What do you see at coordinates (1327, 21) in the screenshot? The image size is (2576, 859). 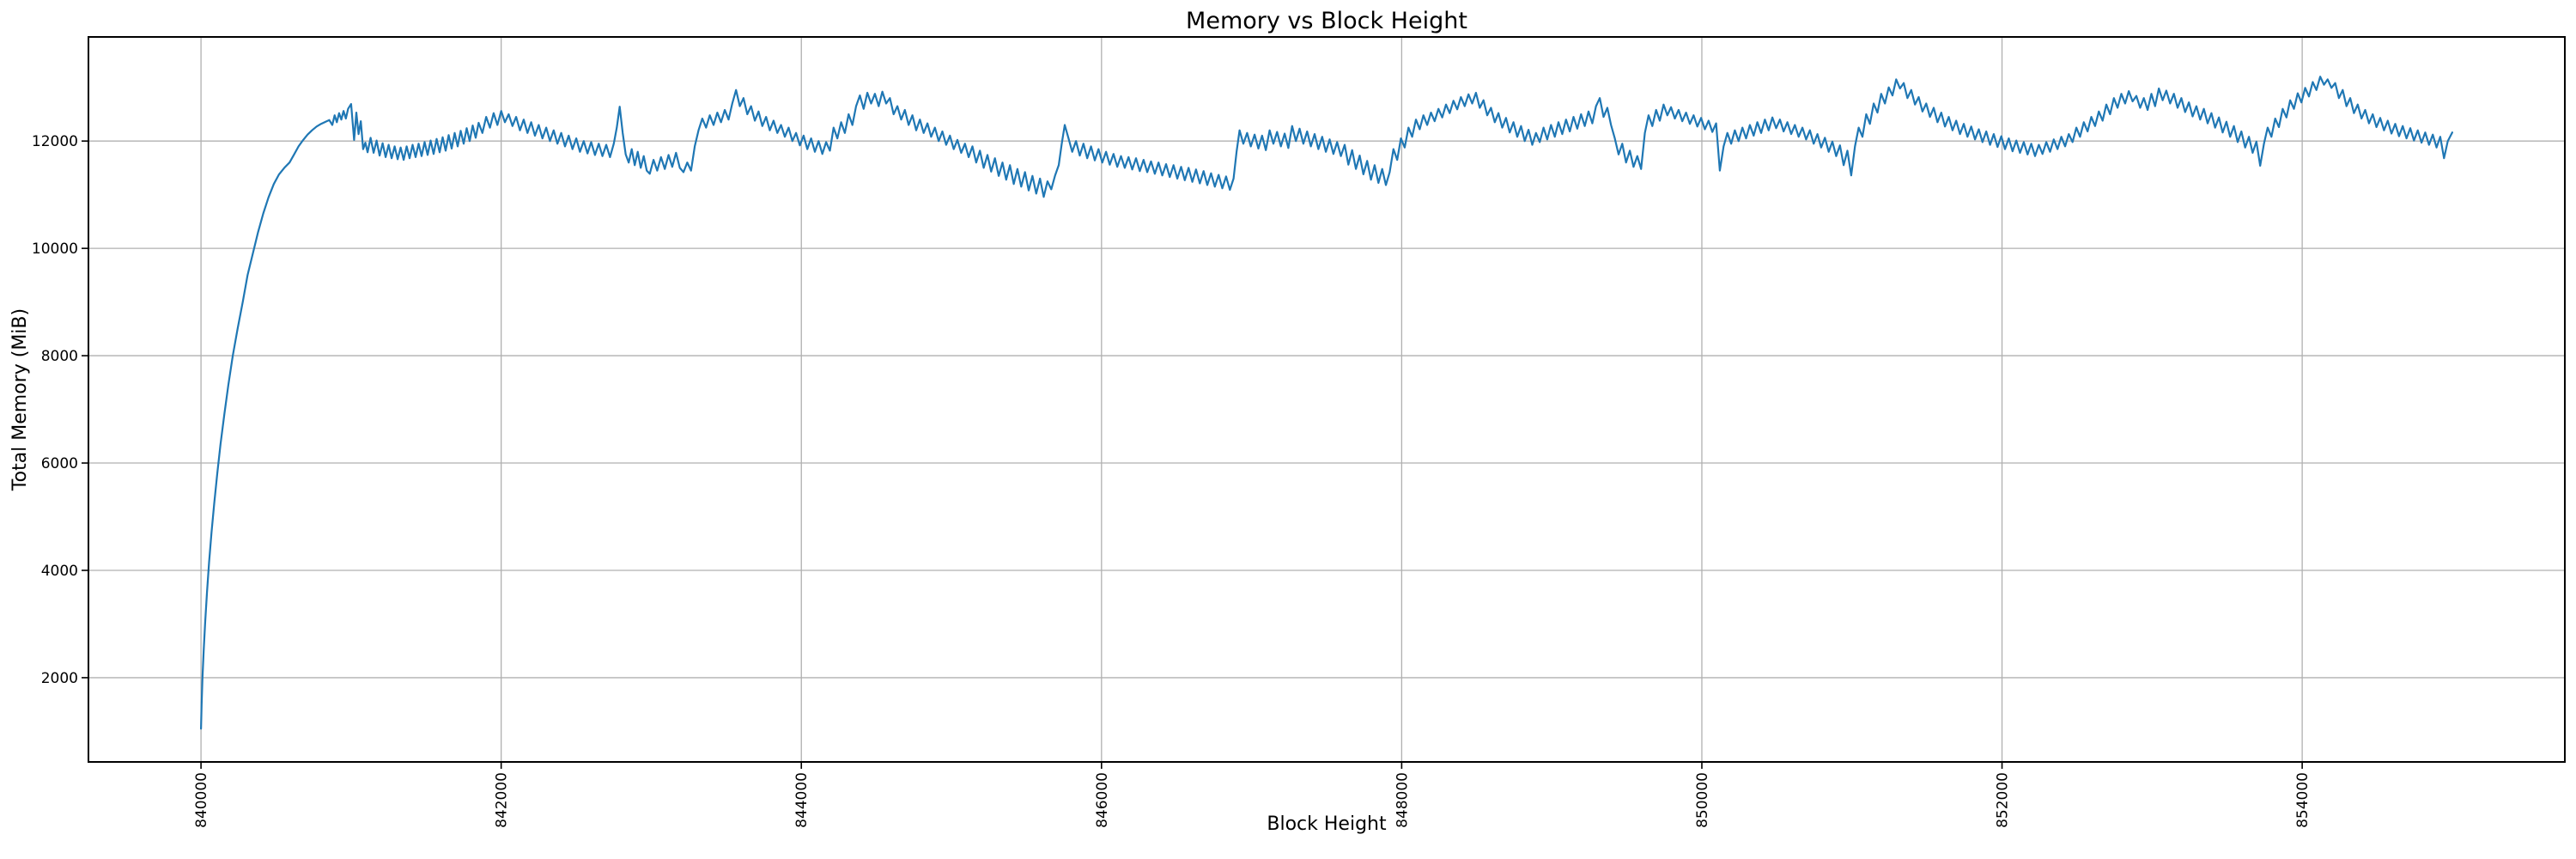 I see `chart-title: Memory vs Block Height` at bounding box center [1327, 21].